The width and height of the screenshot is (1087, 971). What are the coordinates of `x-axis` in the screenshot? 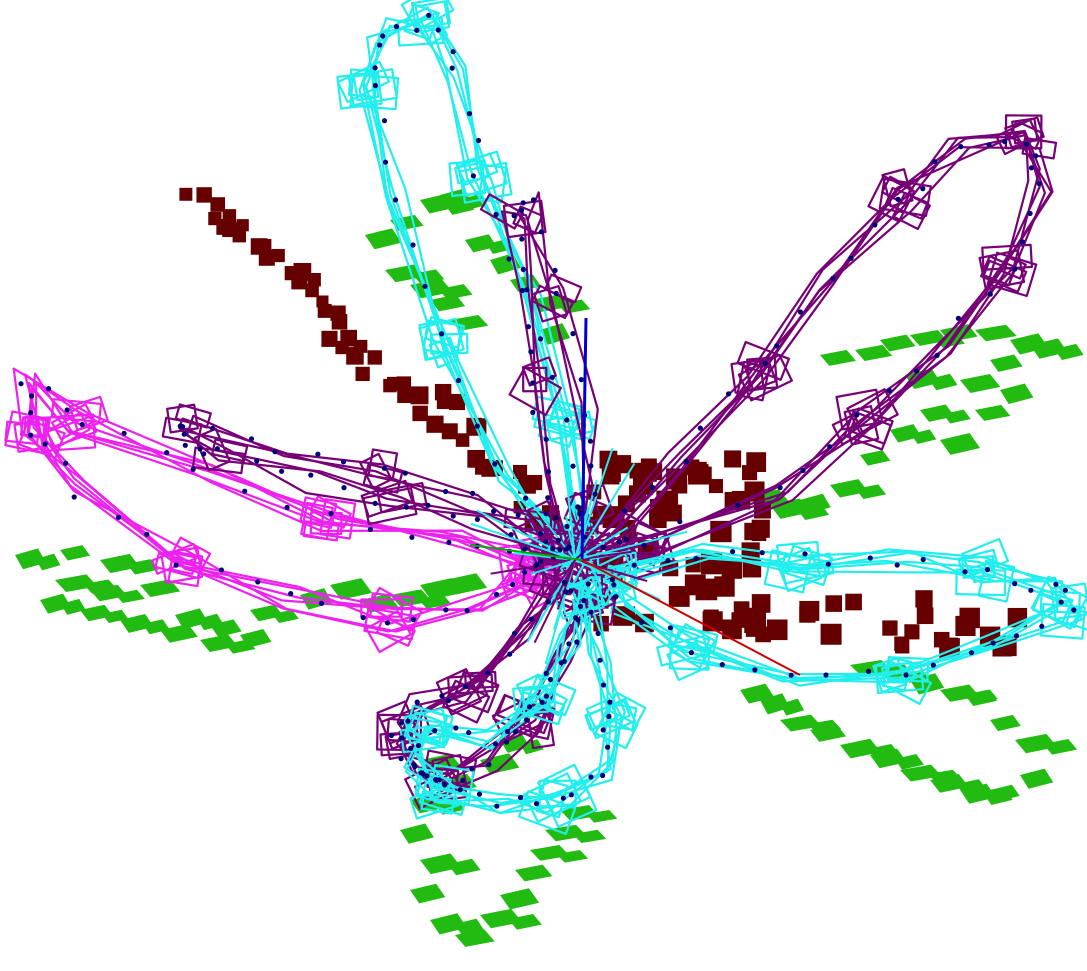 It's located at (691, 617).